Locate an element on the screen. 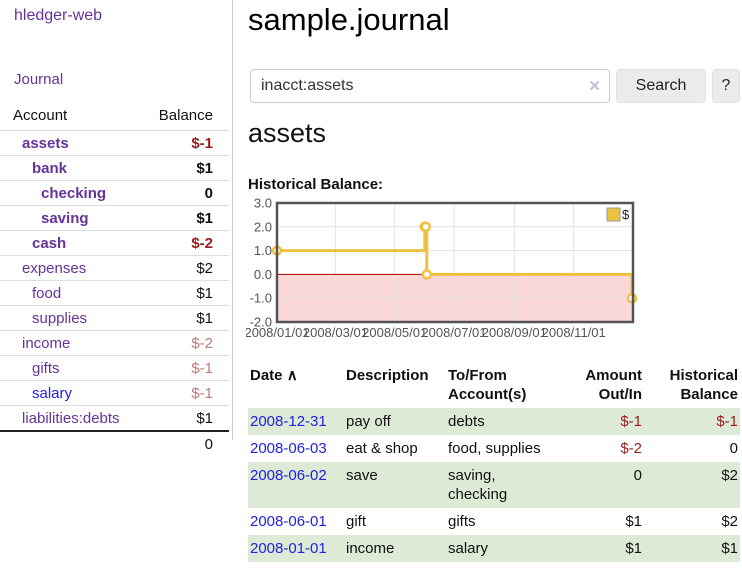 This screenshot has width=742, height=582. chart-label: Historical Balance: is located at coordinates (316, 184).